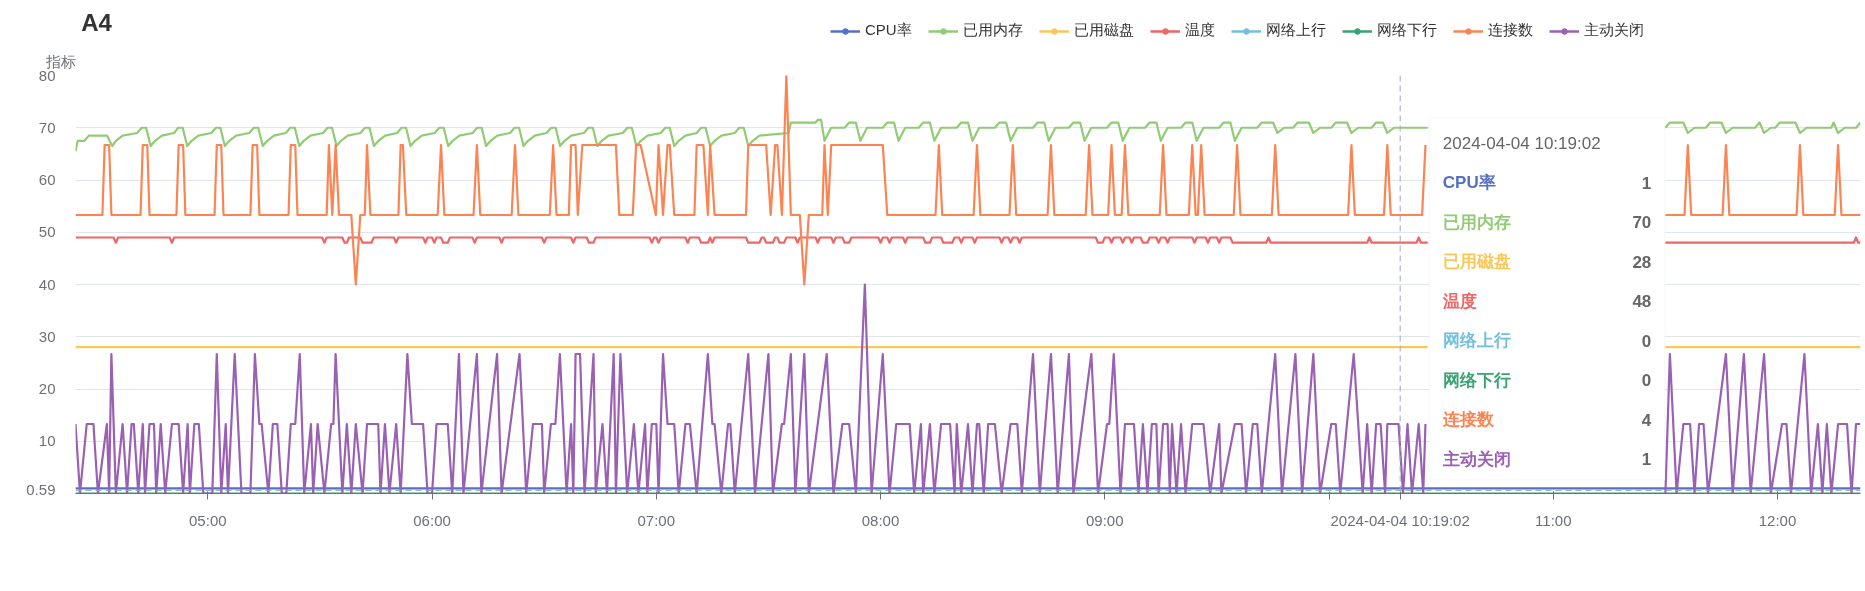 The width and height of the screenshot is (1865, 591). I want to click on y-tick-label: 30, so click(47, 336).